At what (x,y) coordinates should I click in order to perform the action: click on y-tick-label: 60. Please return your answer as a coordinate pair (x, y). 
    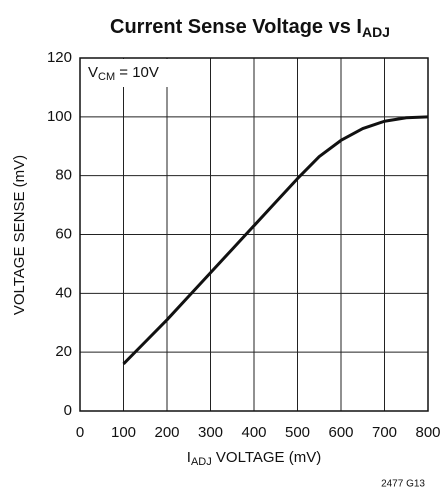
    Looking at the image, I should click on (63, 233).